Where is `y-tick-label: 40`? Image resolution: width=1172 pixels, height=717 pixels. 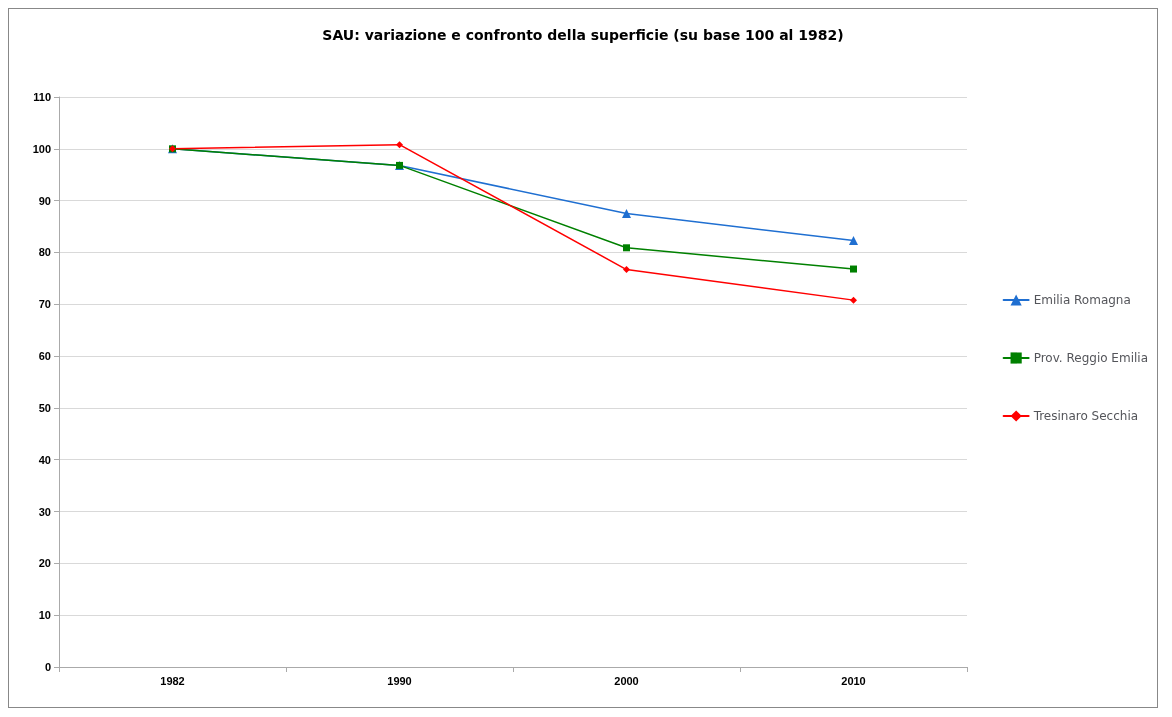 y-tick-label: 40 is located at coordinates (44, 459).